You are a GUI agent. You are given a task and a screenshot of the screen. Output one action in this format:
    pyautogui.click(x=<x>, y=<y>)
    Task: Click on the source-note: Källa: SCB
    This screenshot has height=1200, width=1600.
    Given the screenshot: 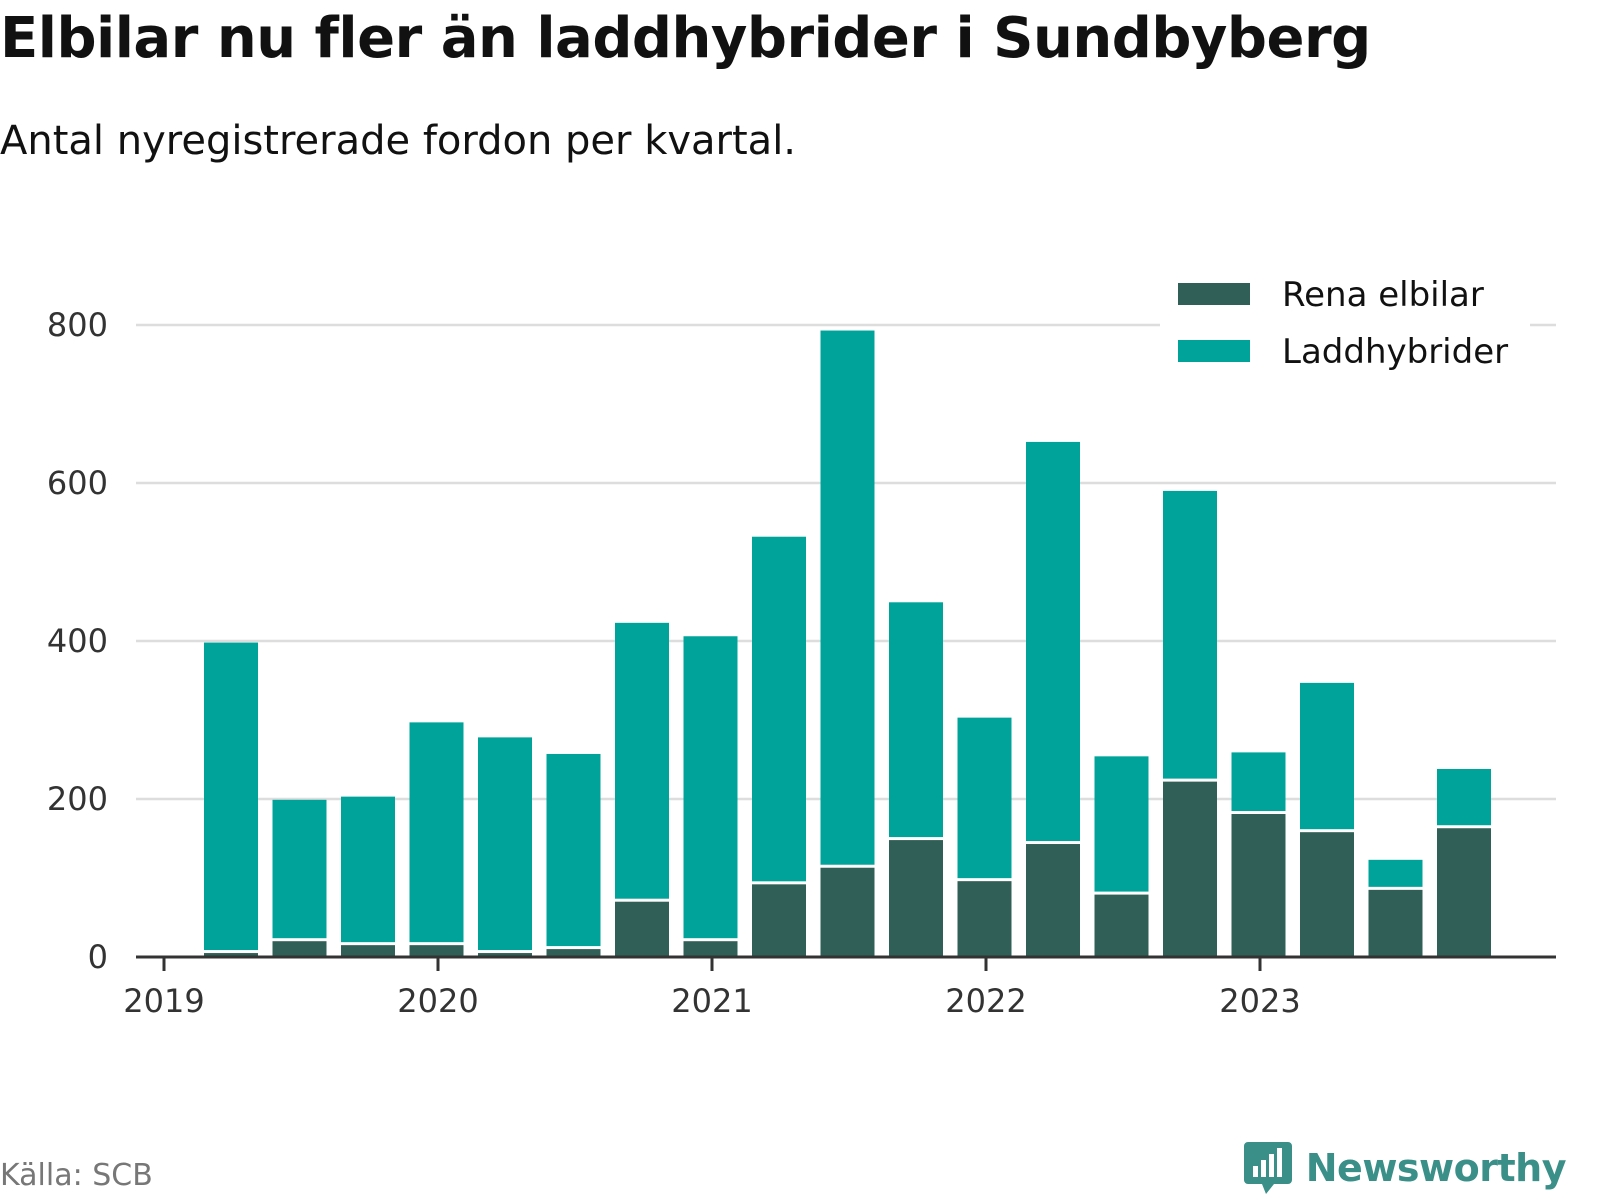 What is the action you would take?
    pyautogui.click(x=76, y=1175)
    